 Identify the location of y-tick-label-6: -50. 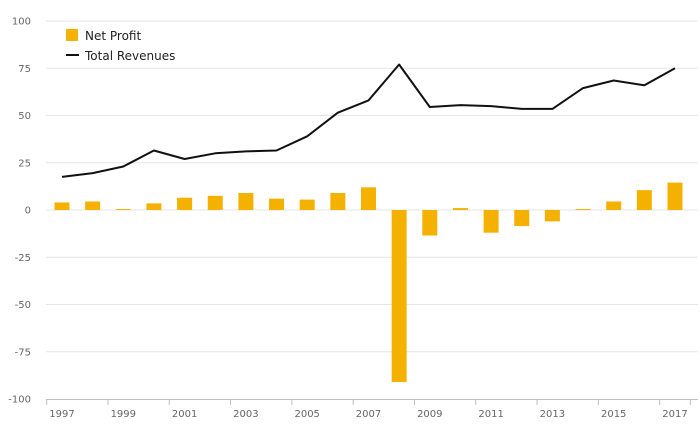
(23, 305).